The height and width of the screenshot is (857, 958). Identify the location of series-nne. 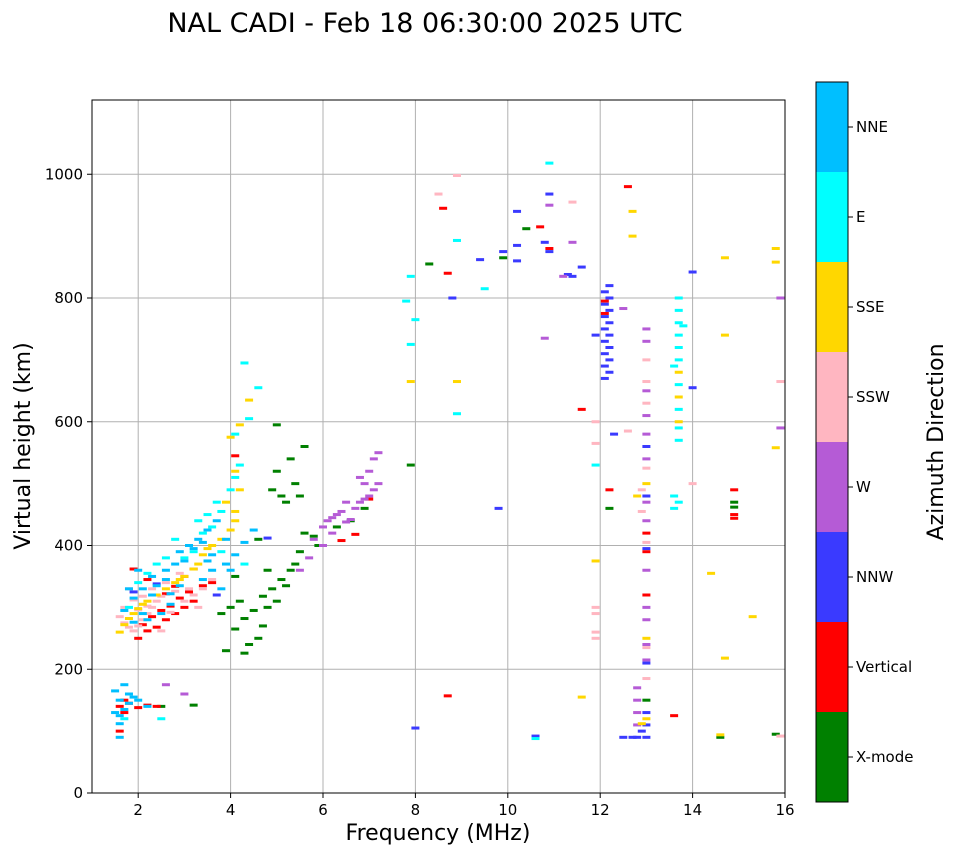
(184, 629).